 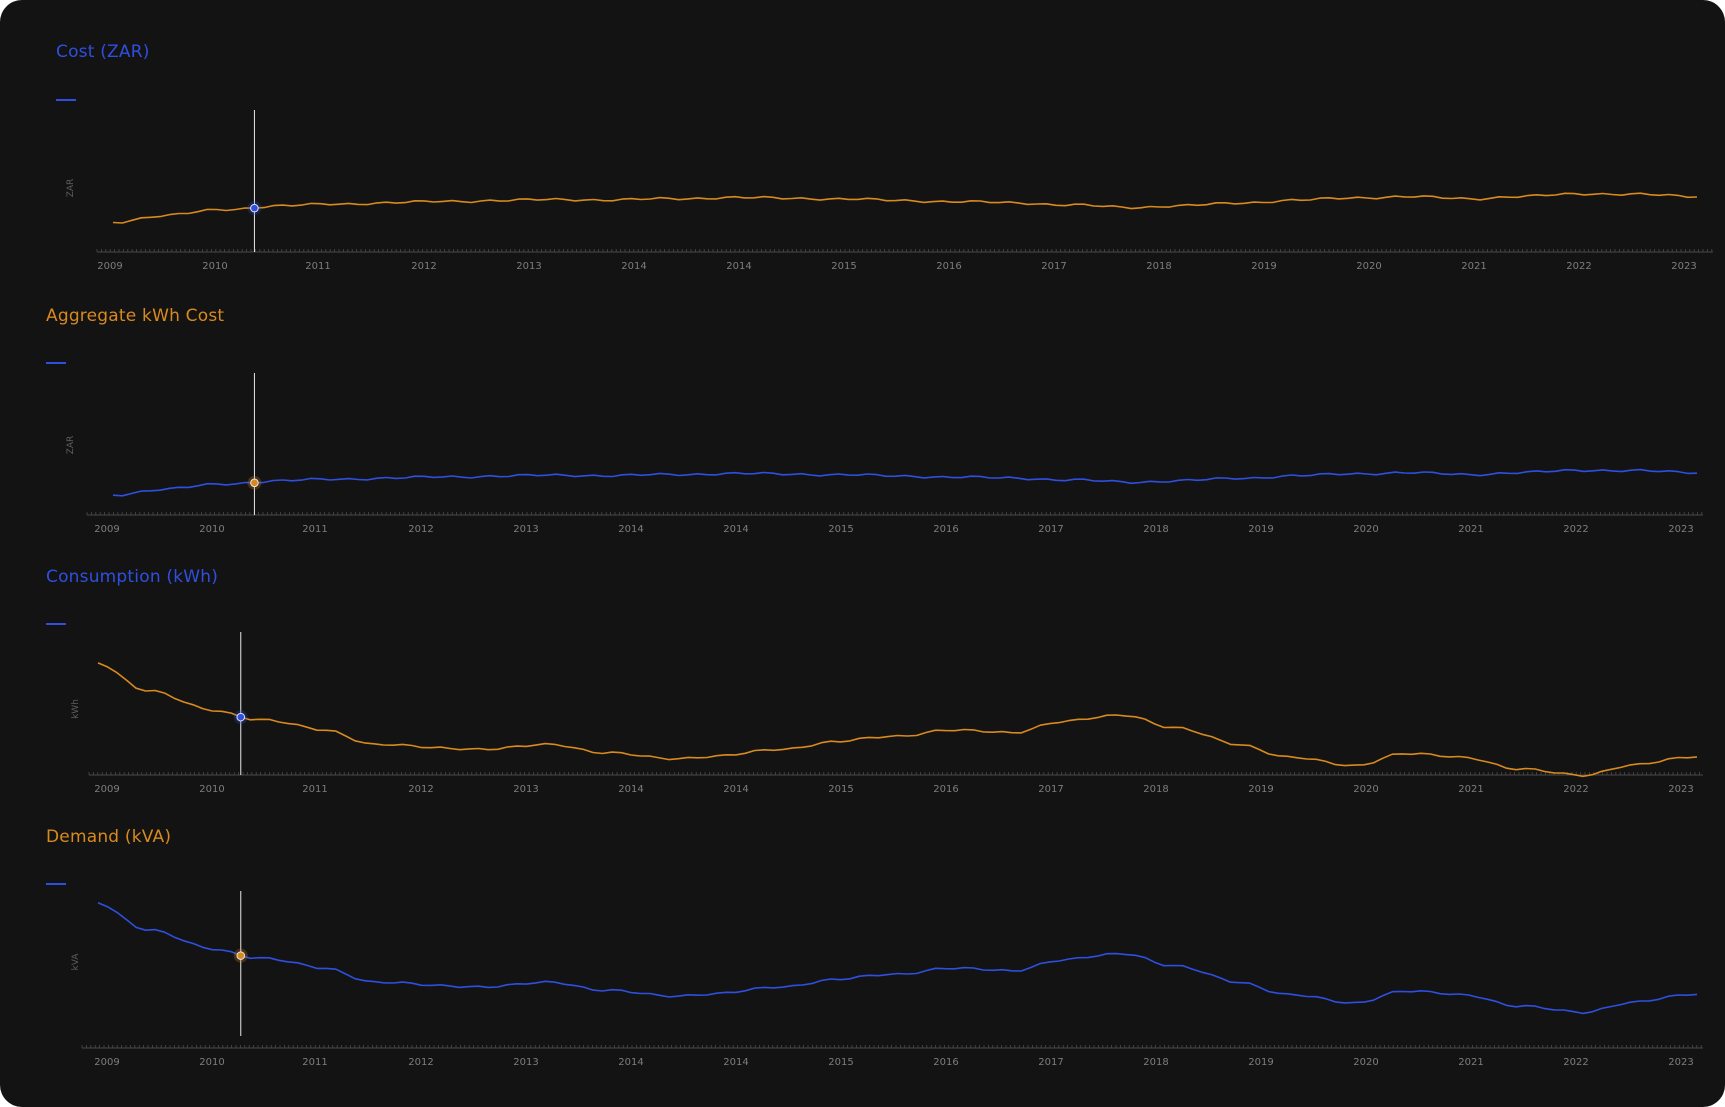 I want to click on y-axis-label: kWh, so click(x=76, y=709).